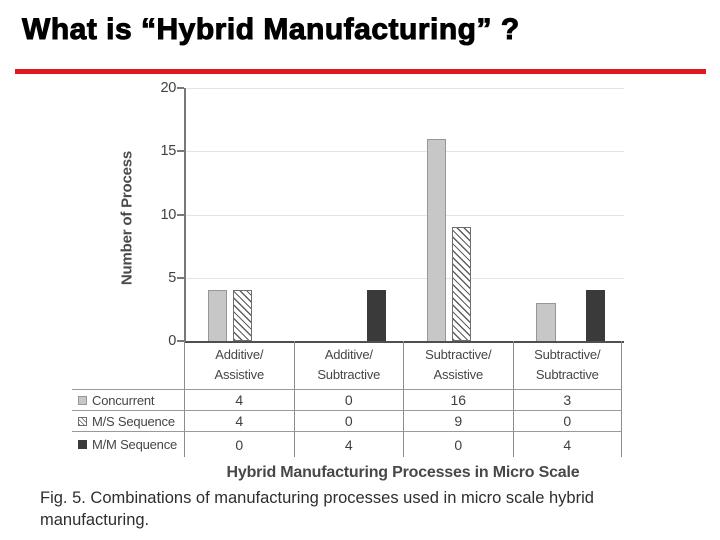  What do you see at coordinates (436, 239) in the screenshot?
I see `bar-concurrent-subtractive-assistive` at bounding box center [436, 239].